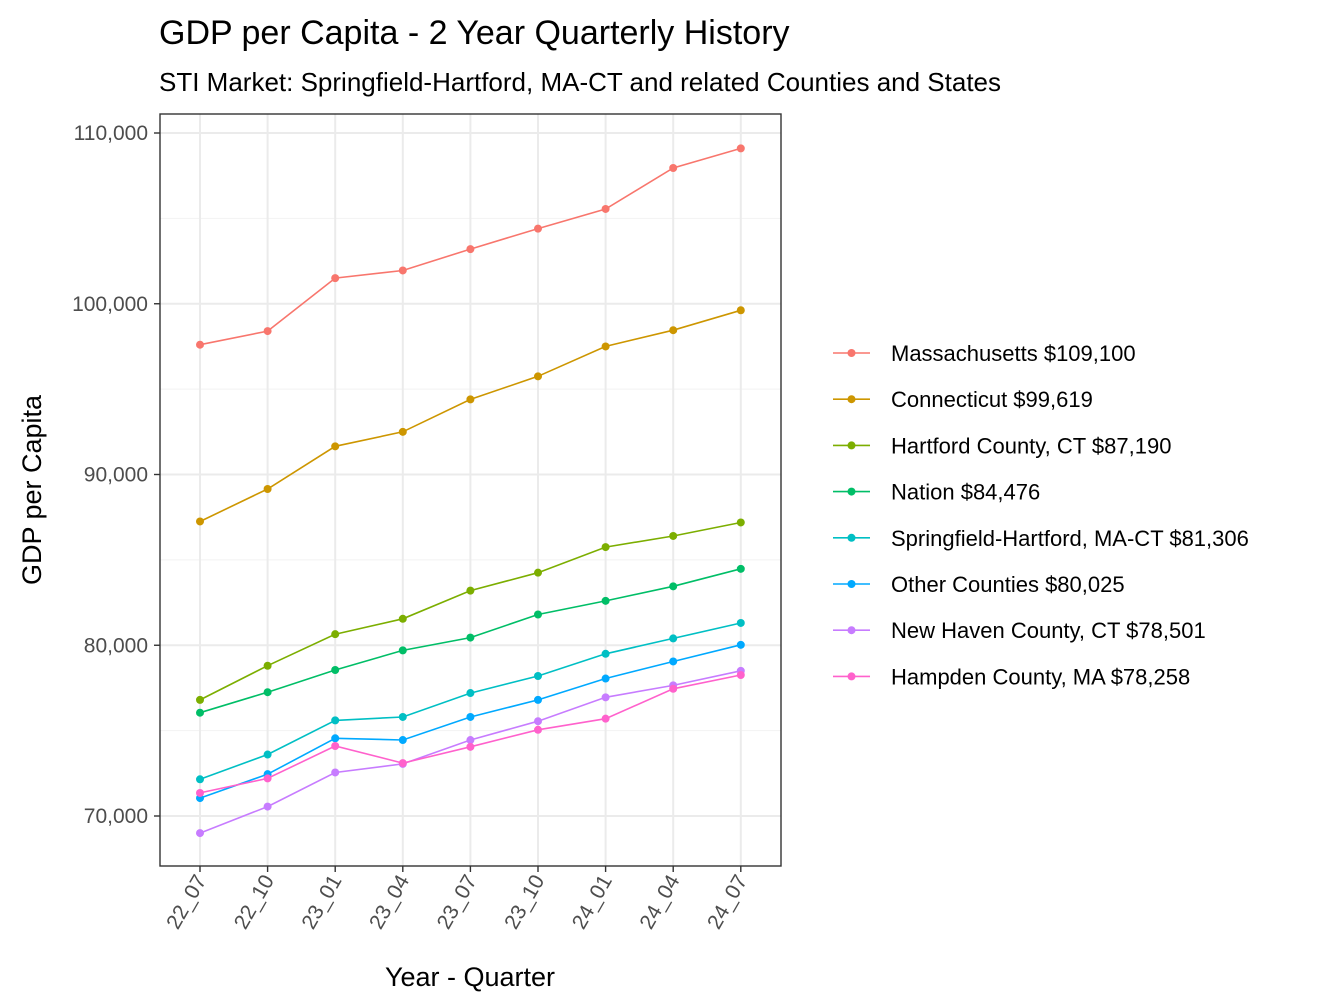 The image size is (1344, 1008). What do you see at coordinates (1048, 630) in the screenshot?
I see `legend-label: New Haven County, CT $78,501` at bounding box center [1048, 630].